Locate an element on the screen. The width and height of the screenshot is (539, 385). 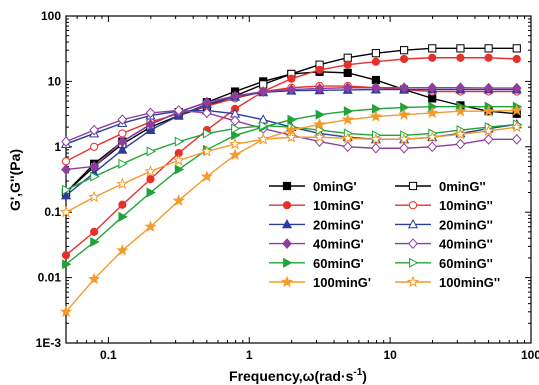
x-tick-label: 1 is located at coordinates (249, 355).